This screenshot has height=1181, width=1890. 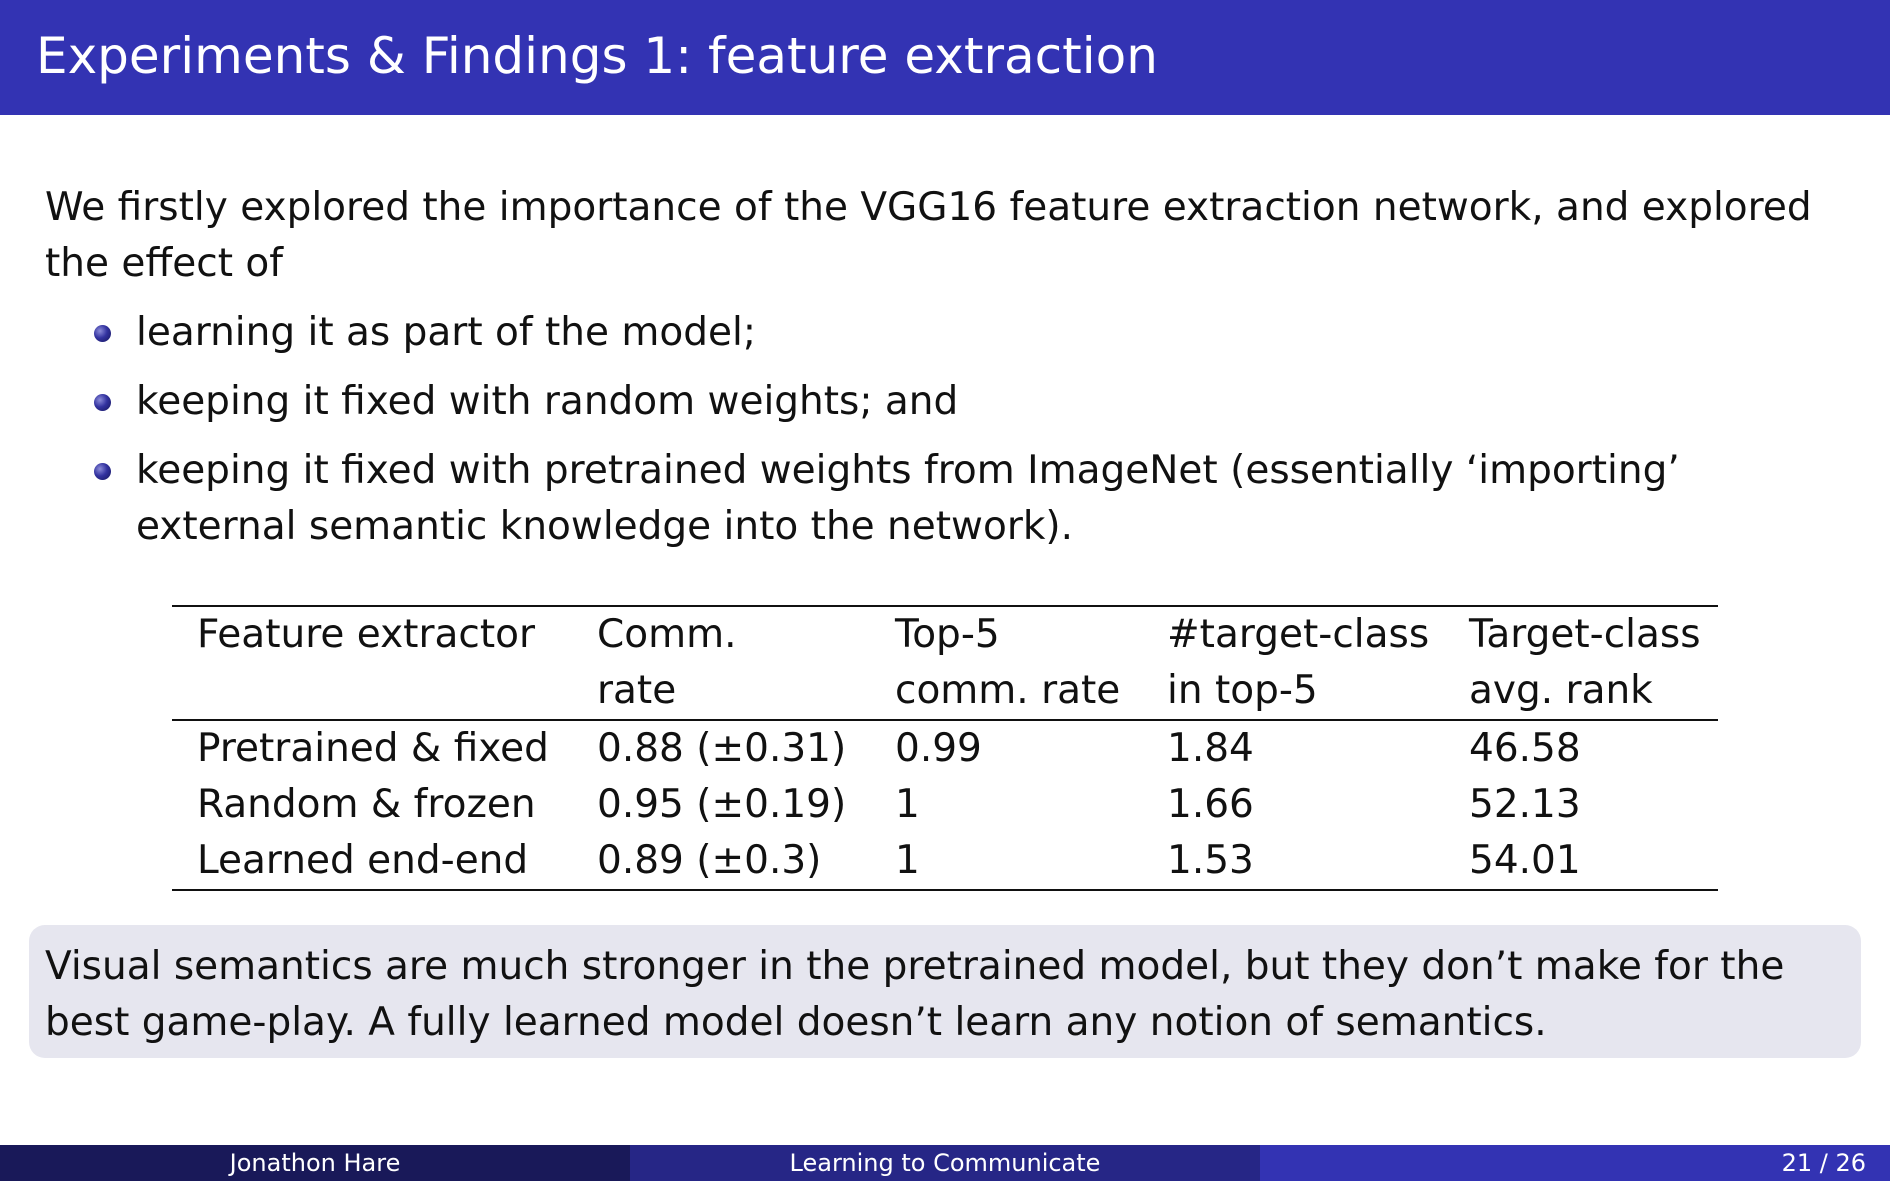 I want to click on header-line: in top-5, so click(x=1242, y=690).